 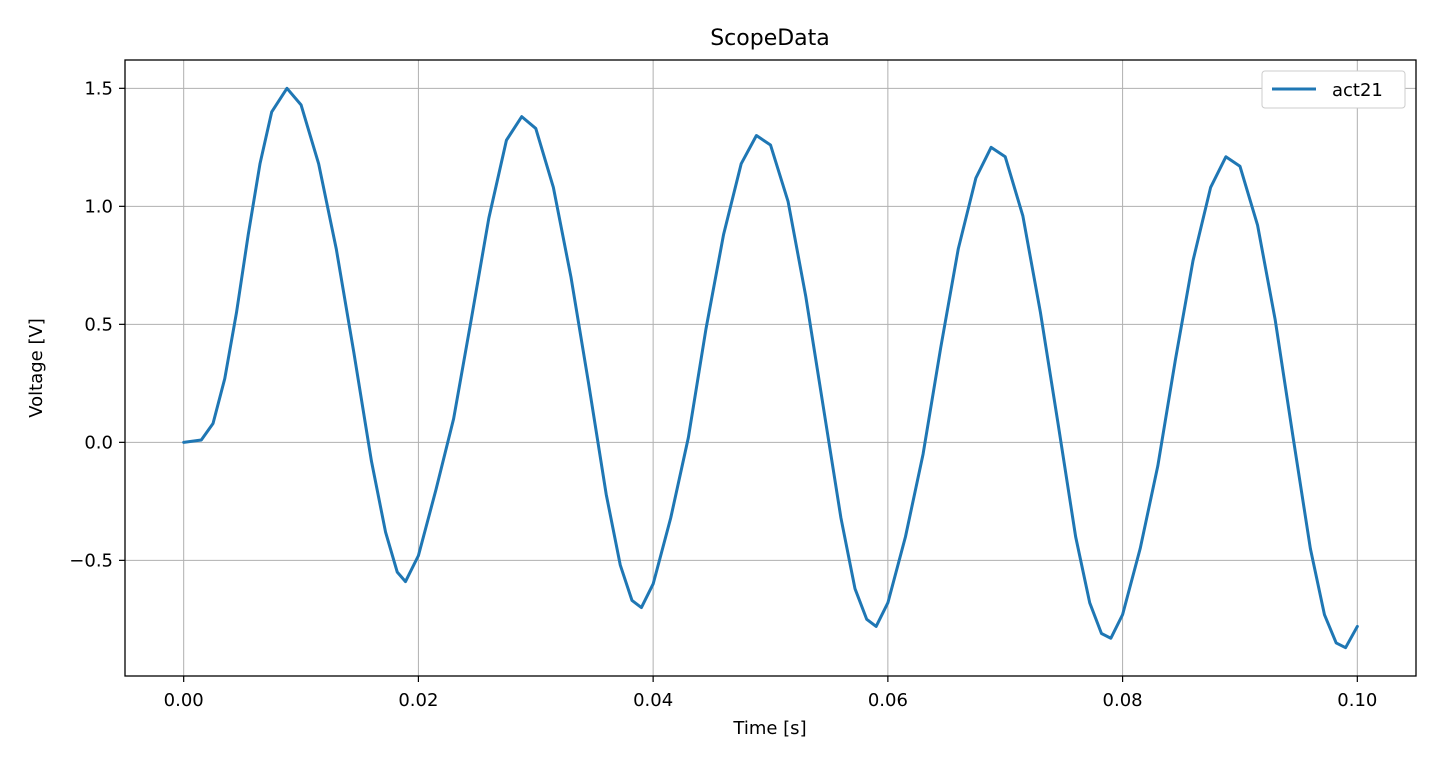 What do you see at coordinates (184, 700) in the screenshot?
I see `x-tick-label: 0.00` at bounding box center [184, 700].